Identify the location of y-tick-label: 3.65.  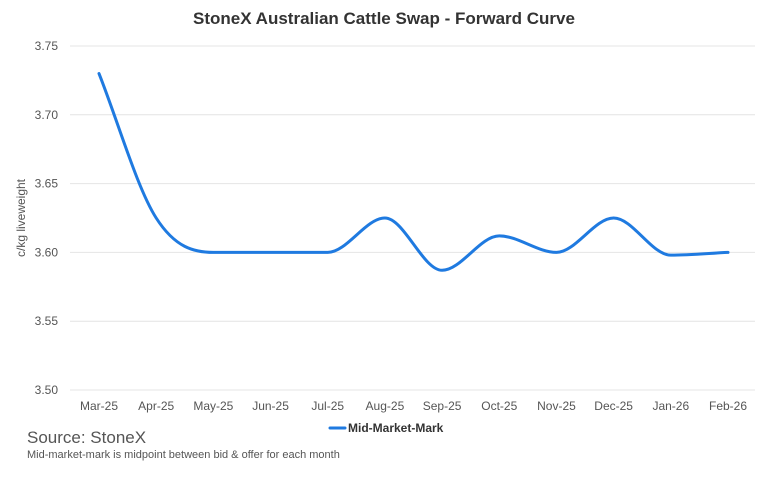
(47, 184).